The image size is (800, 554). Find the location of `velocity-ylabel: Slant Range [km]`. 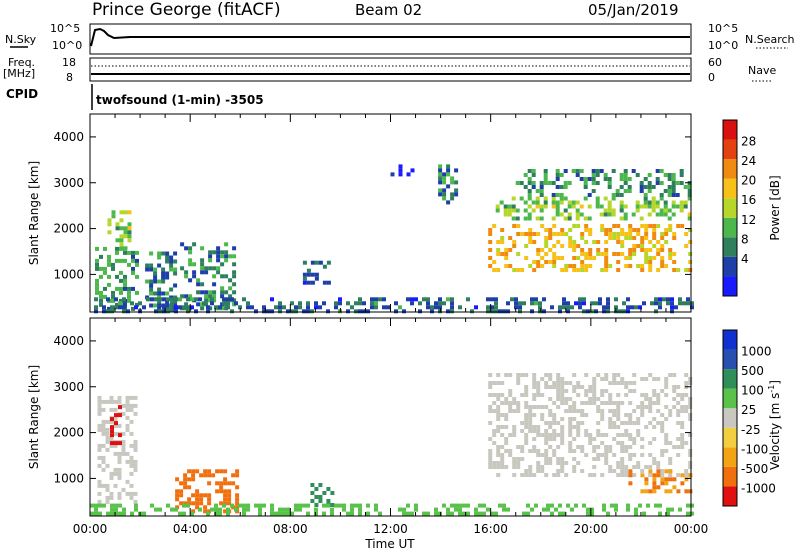

velocity-ylabel: Slant Range [km] is located at coordinates (34, 417).